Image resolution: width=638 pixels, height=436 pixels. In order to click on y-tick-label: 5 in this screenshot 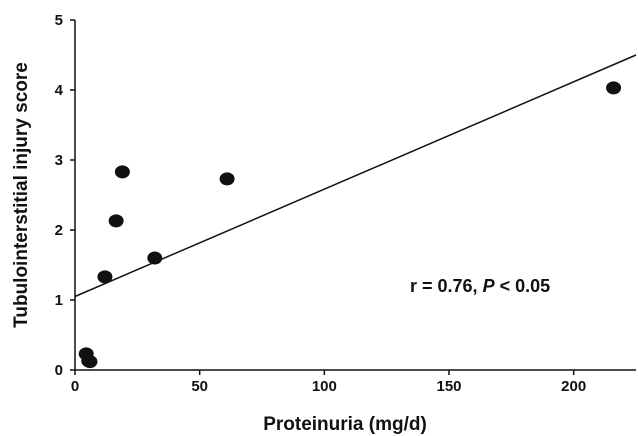, I will do `click(59, 20)`.